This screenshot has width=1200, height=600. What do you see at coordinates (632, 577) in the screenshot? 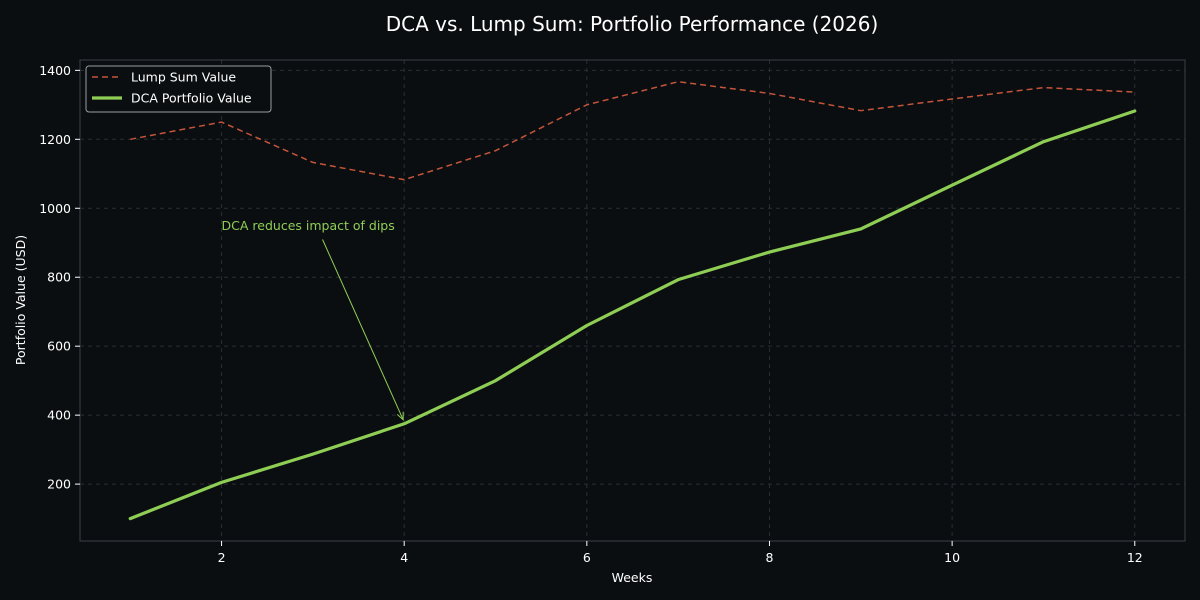
I see `x-axis-label: Weeks` at bounding box center [632, 577].